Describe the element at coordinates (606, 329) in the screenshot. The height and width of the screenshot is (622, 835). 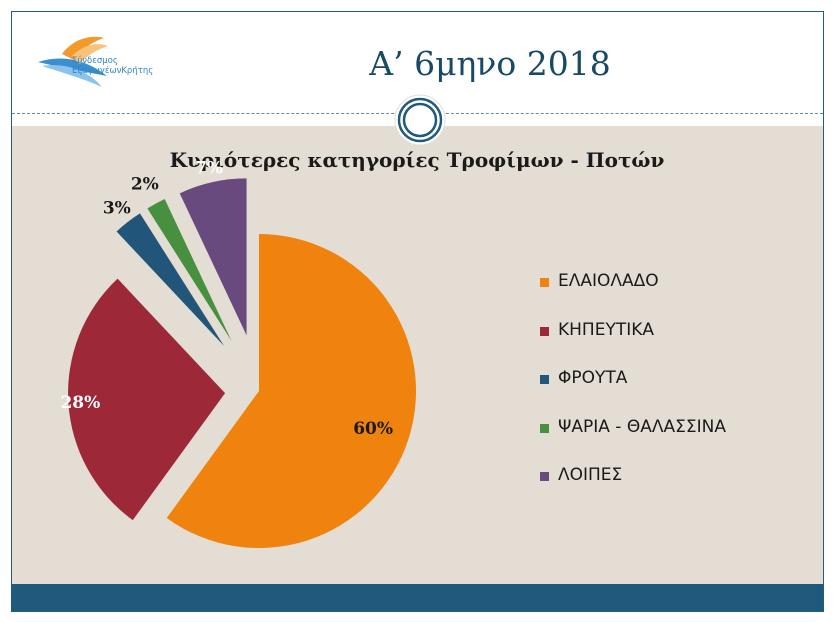
I see `legend-label: ΚΗΠΕΥΤΙΚΑ` at that location.